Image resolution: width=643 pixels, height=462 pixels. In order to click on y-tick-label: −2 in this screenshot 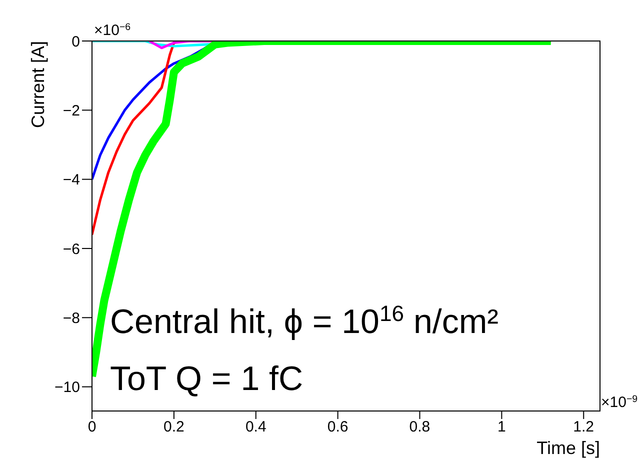, I will do `click(71, 111)`.